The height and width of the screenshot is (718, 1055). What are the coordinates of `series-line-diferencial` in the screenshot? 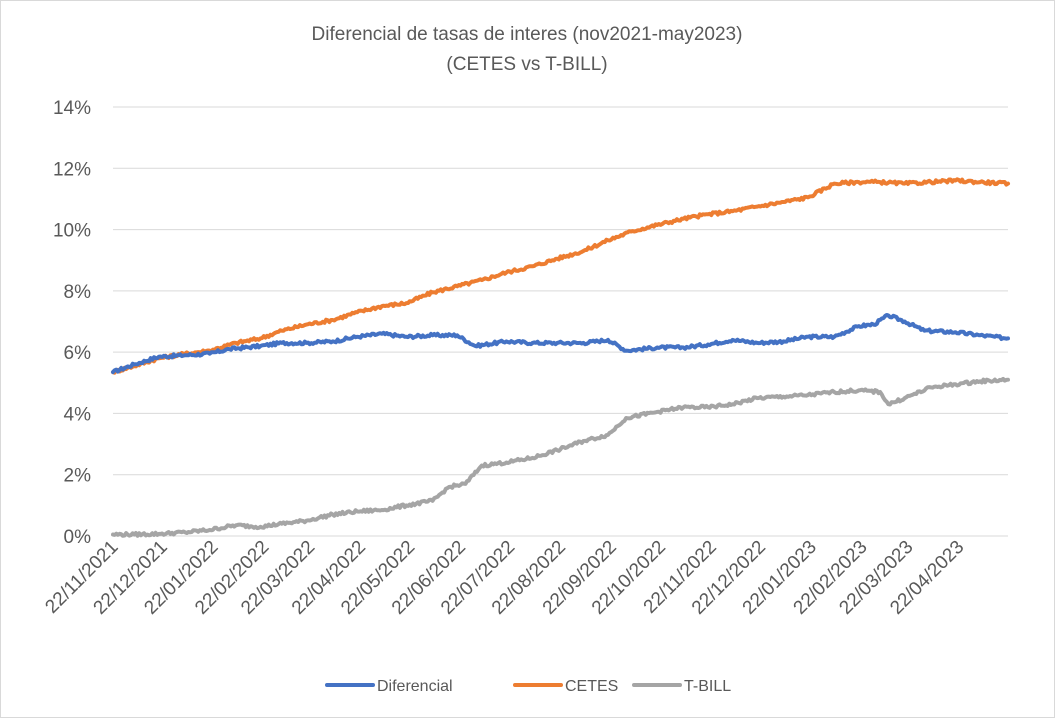 It's located at (560, 344).